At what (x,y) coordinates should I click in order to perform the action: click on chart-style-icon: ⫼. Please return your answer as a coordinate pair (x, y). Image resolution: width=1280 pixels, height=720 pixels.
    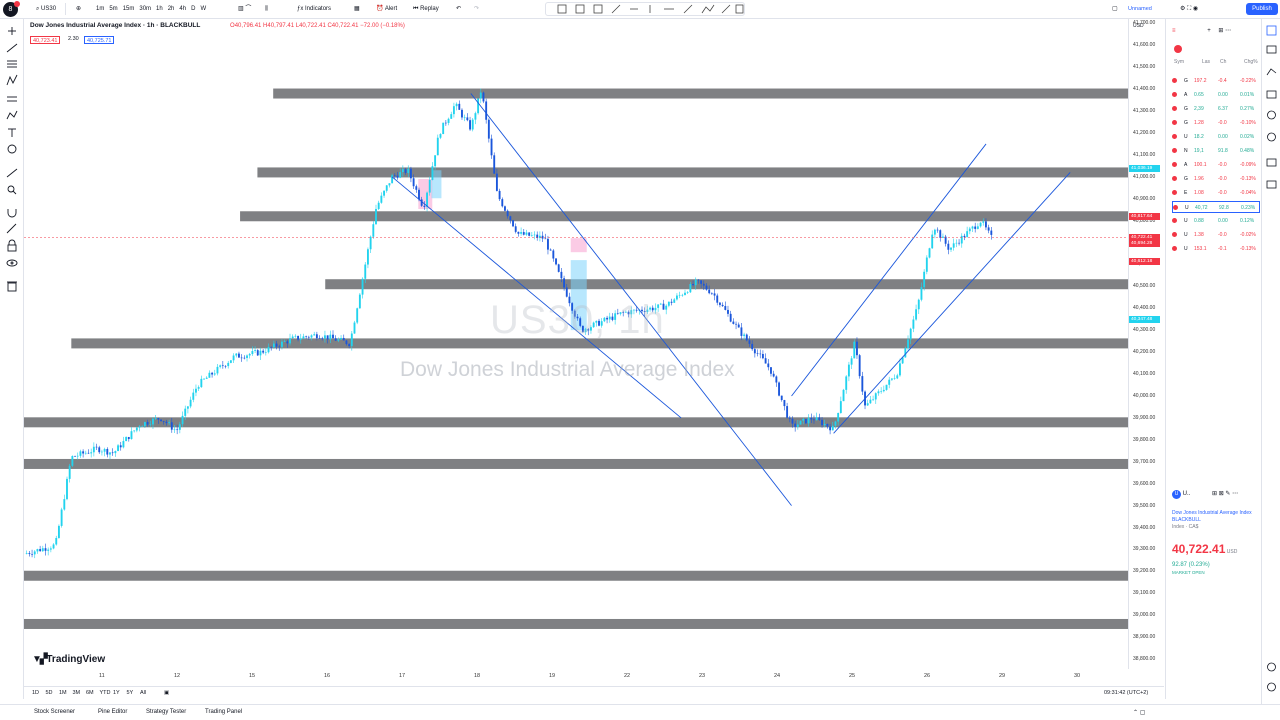
    Looking at the image, I should click on (266, 9).